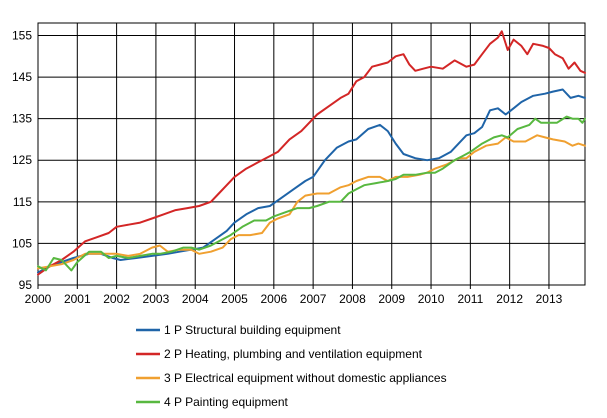 This screenshot has width=607, height=418. I want to click on y-axis-tick-labels: 95 105 115 125 135 145 155, so click(22, 160).